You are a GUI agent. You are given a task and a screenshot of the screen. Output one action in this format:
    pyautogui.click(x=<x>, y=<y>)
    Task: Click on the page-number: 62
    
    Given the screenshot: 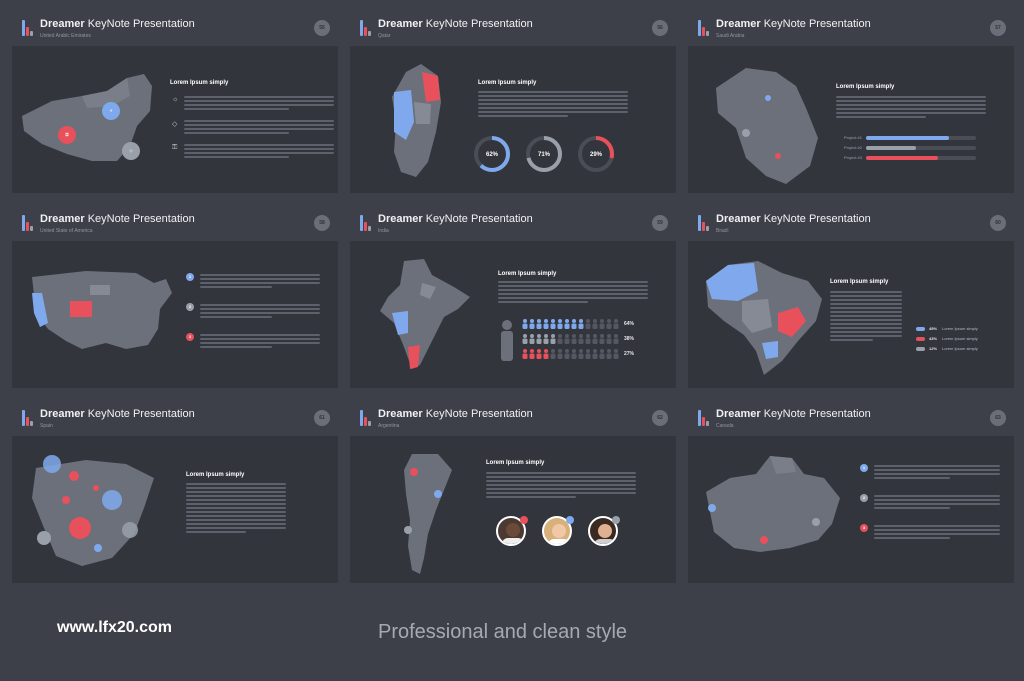 What is the action you would take?
    pyautogui.click(x=660, y=418)
    